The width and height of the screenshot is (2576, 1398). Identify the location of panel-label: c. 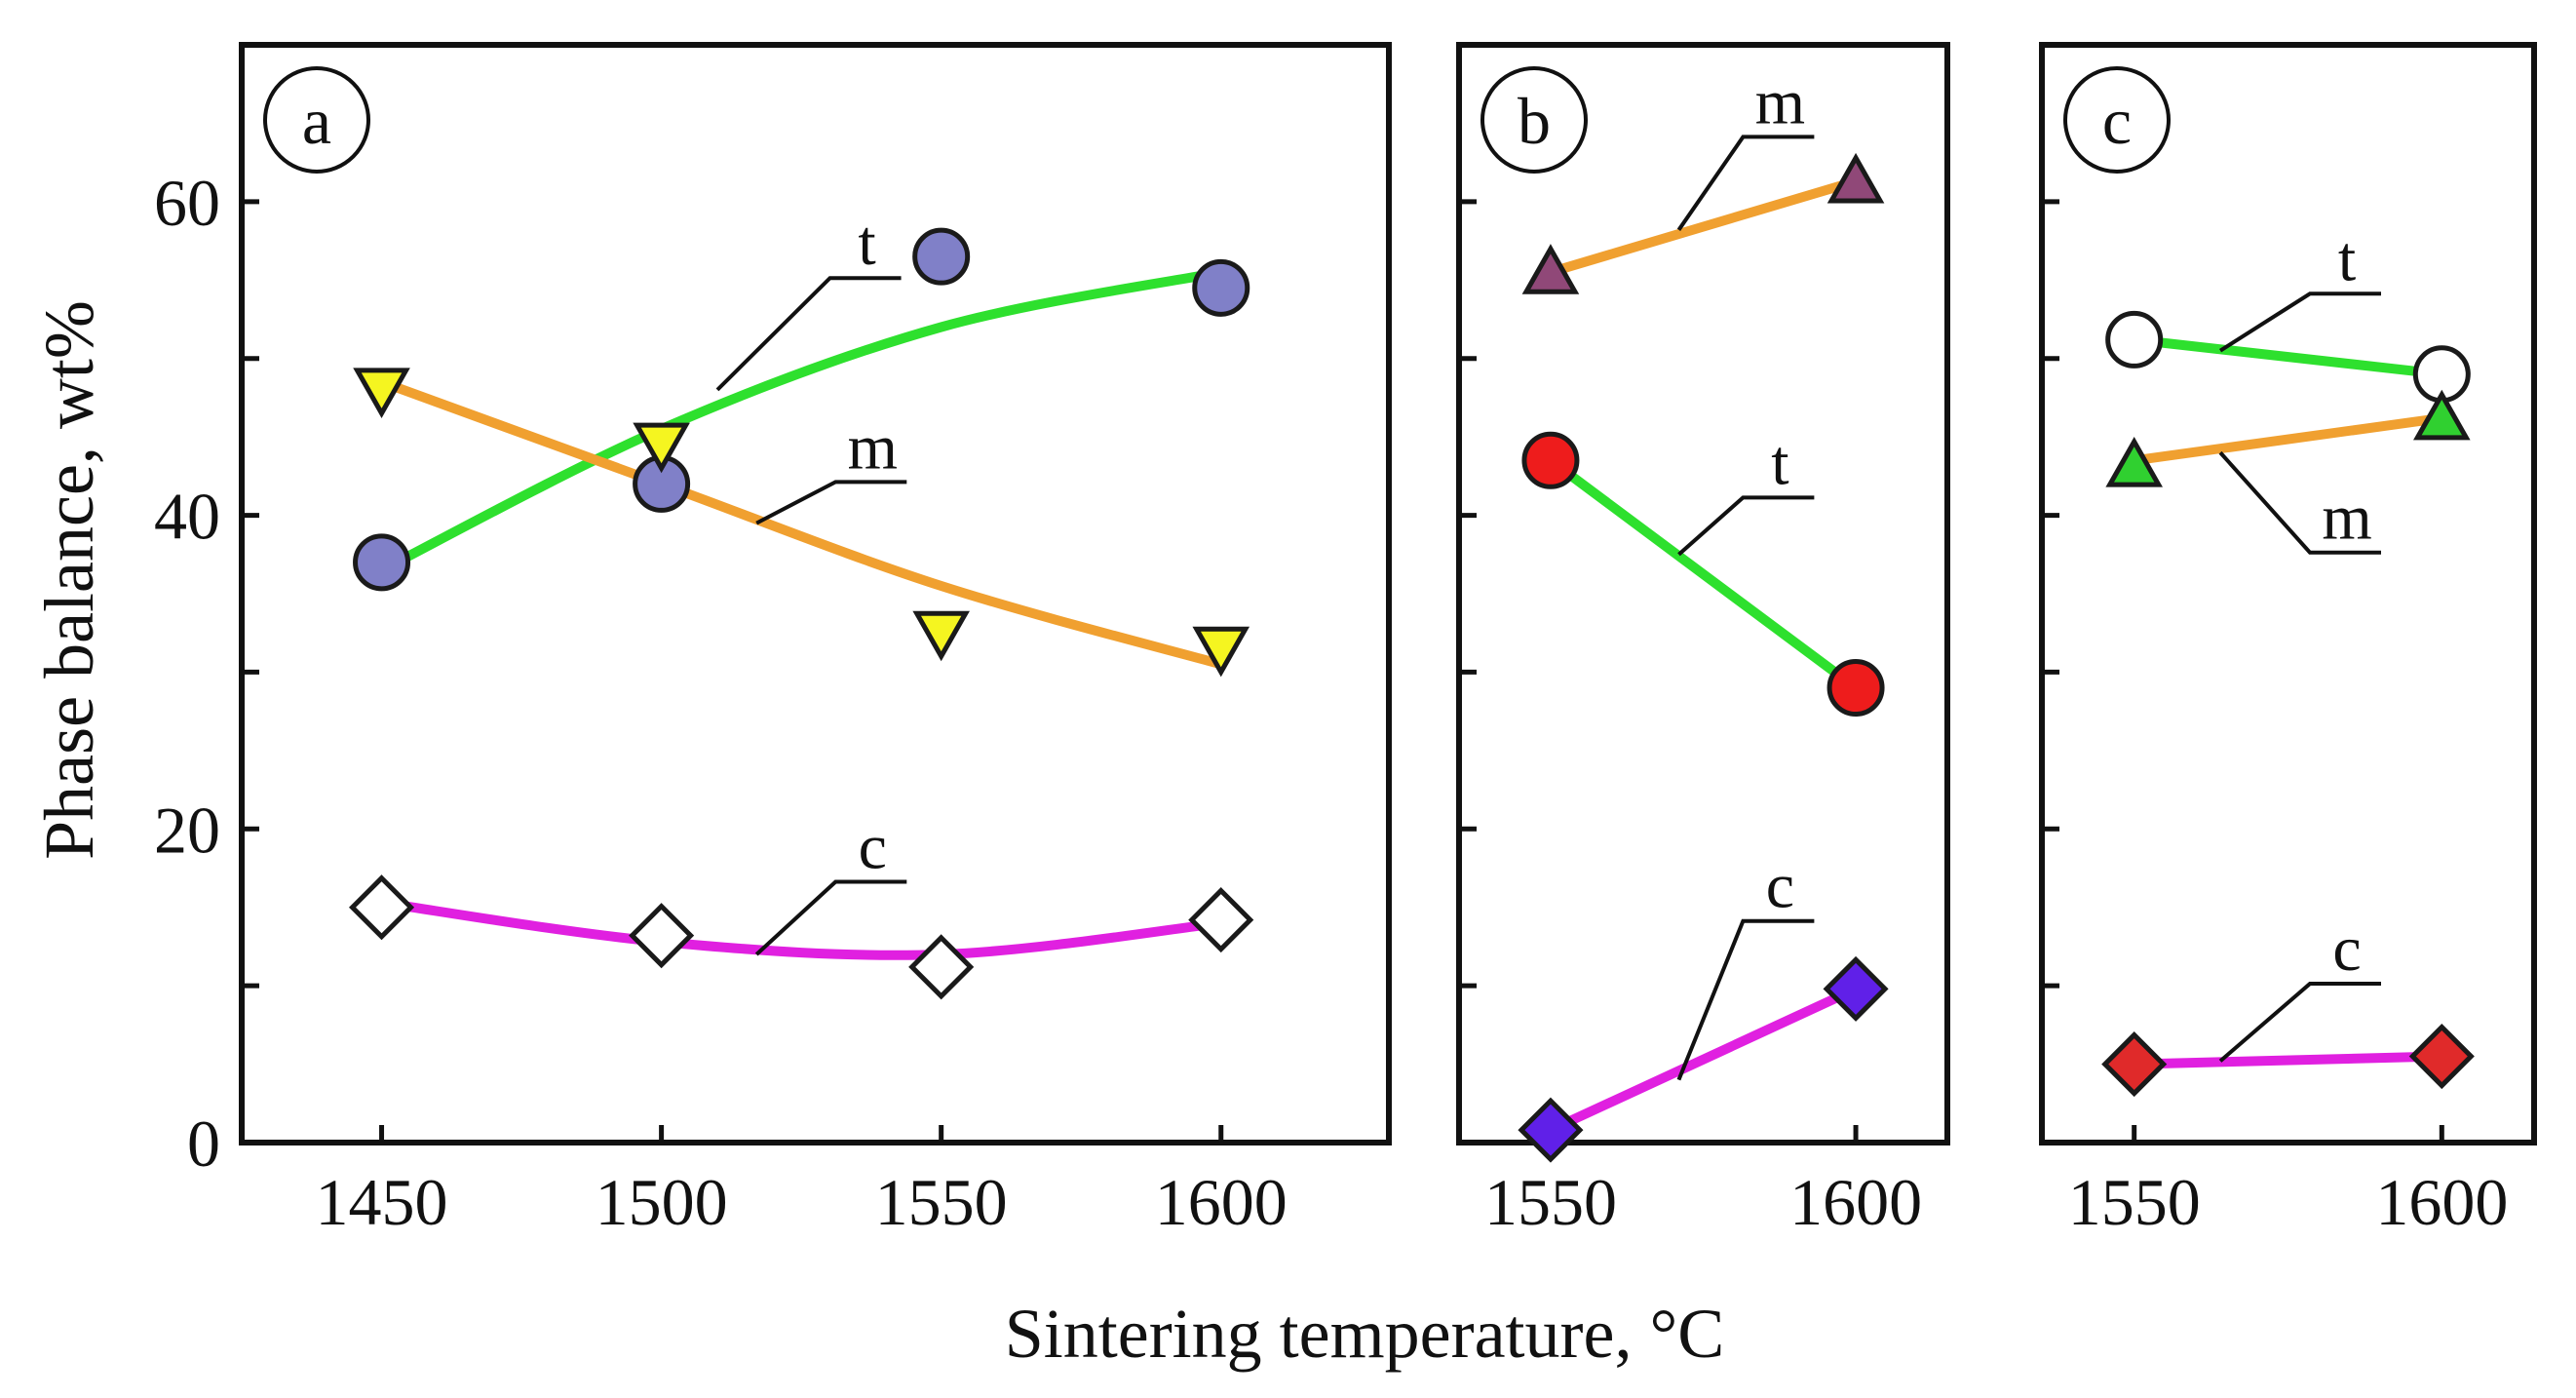
(2117, 121).